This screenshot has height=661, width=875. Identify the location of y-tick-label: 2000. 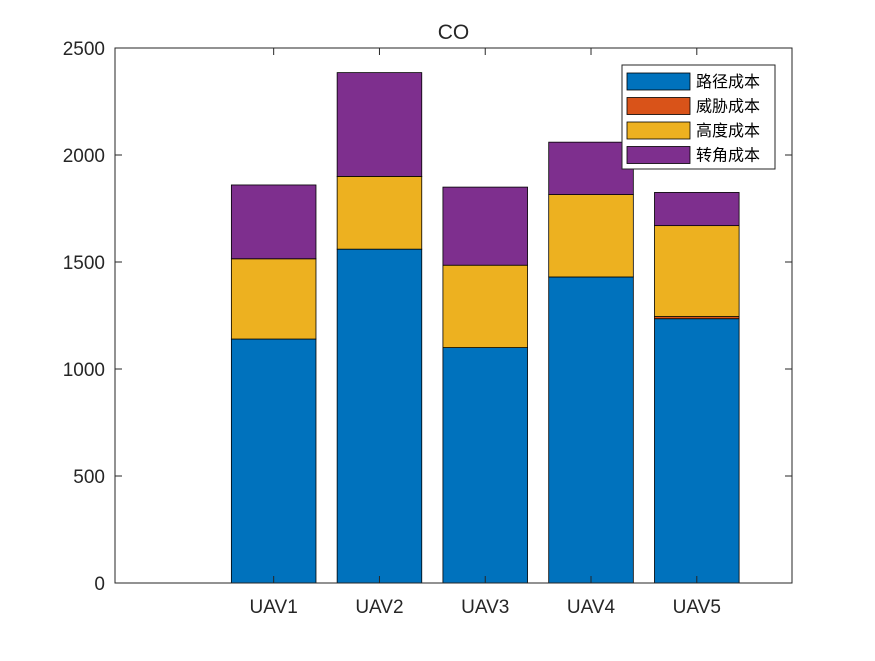
(84, 156).